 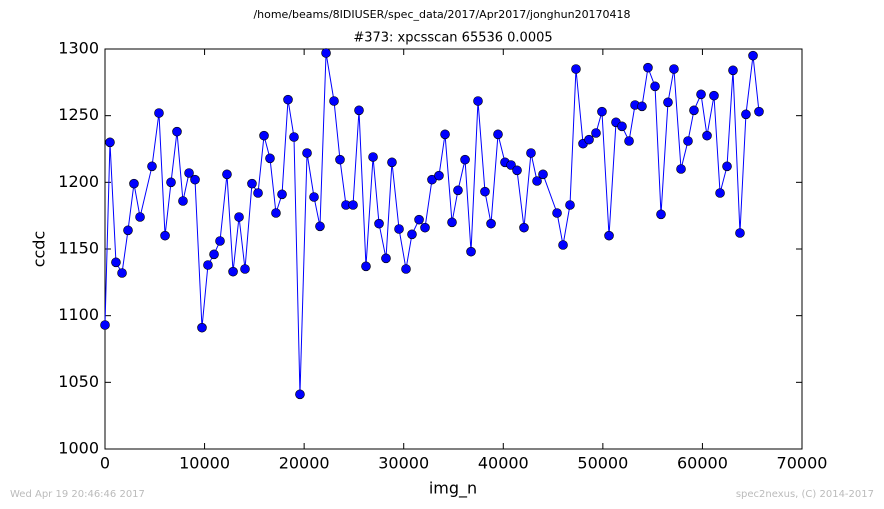 What do you see at coordinates (602, 463) in the screenshot?
I see `x-tick-label: 50000` at bounding box center [602, 463].